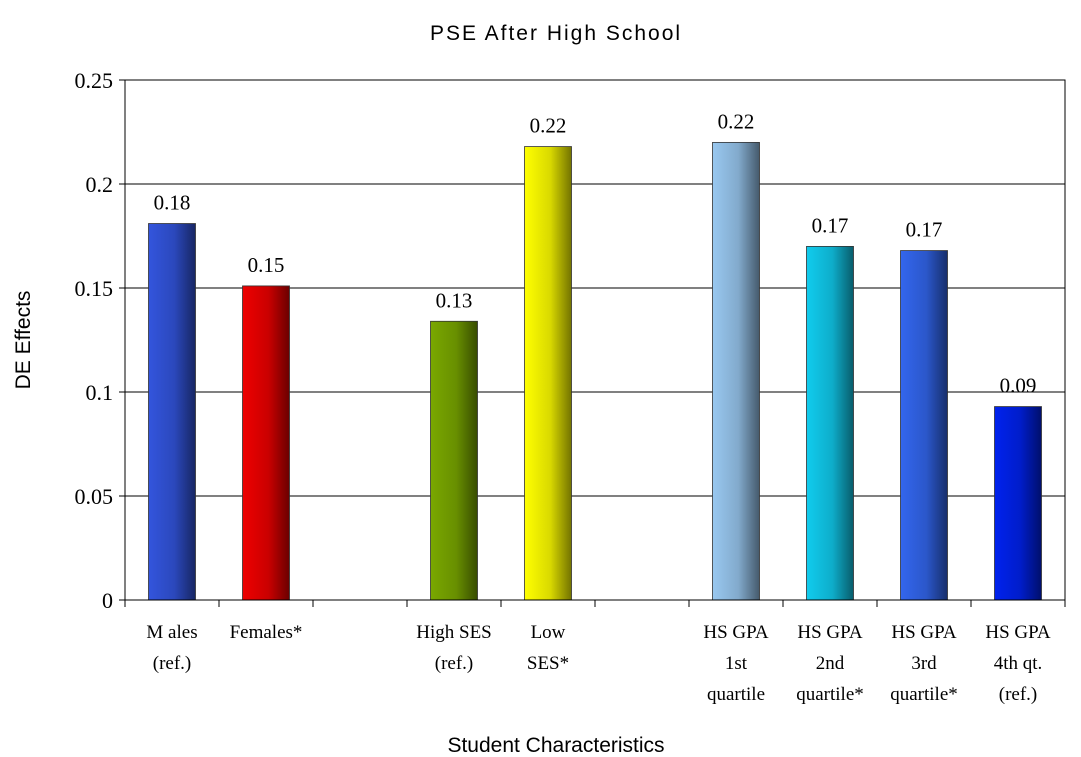 The height and width of the screenshot is (757, 1081). Describe the element at coordinates (100, 184) in the screenshot. I see `y-tick-label: 0.2` at that location.